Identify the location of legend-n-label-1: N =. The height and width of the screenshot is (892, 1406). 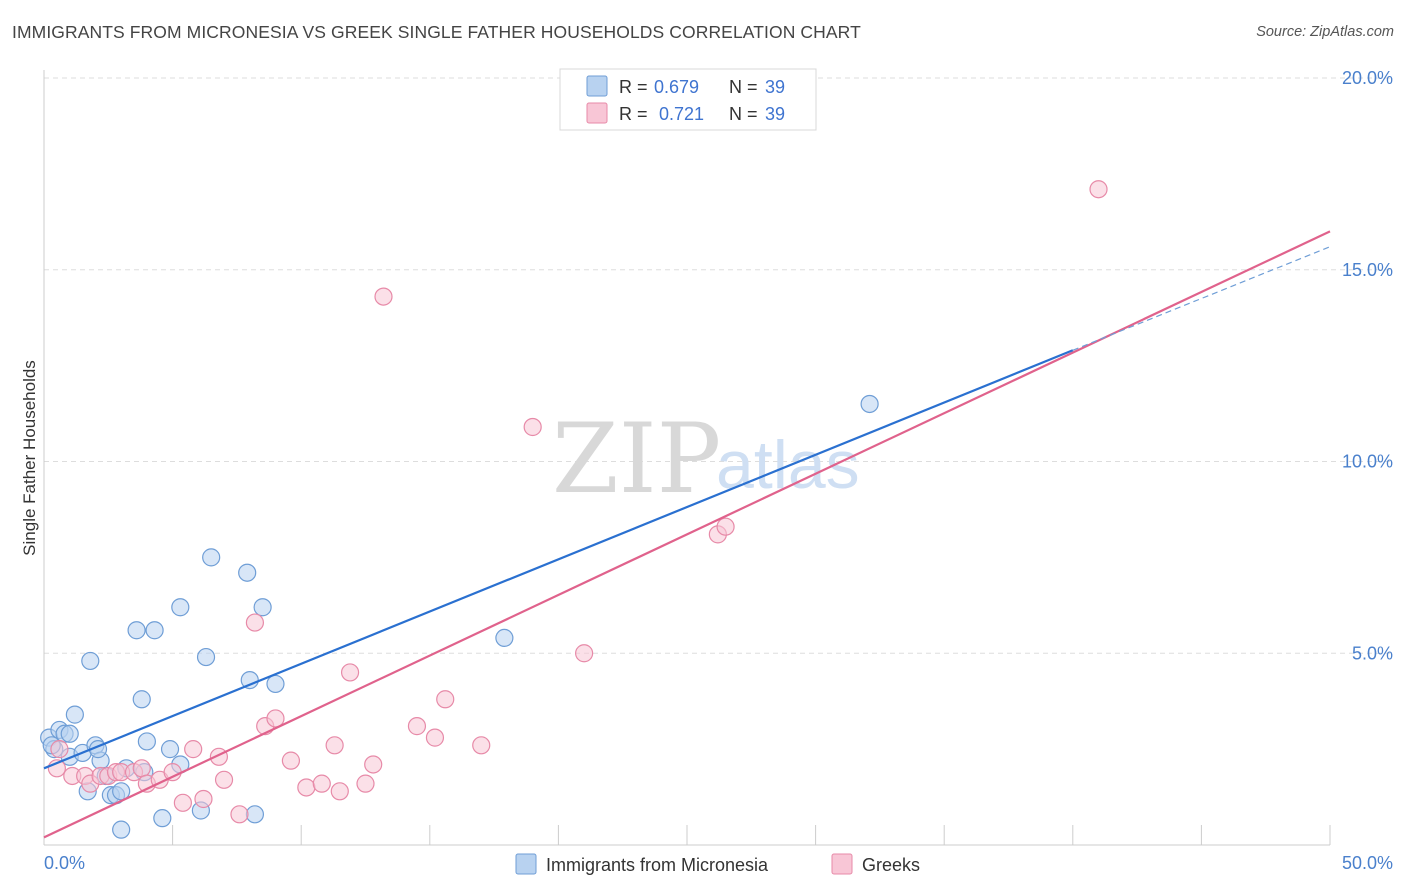
(743, 87).